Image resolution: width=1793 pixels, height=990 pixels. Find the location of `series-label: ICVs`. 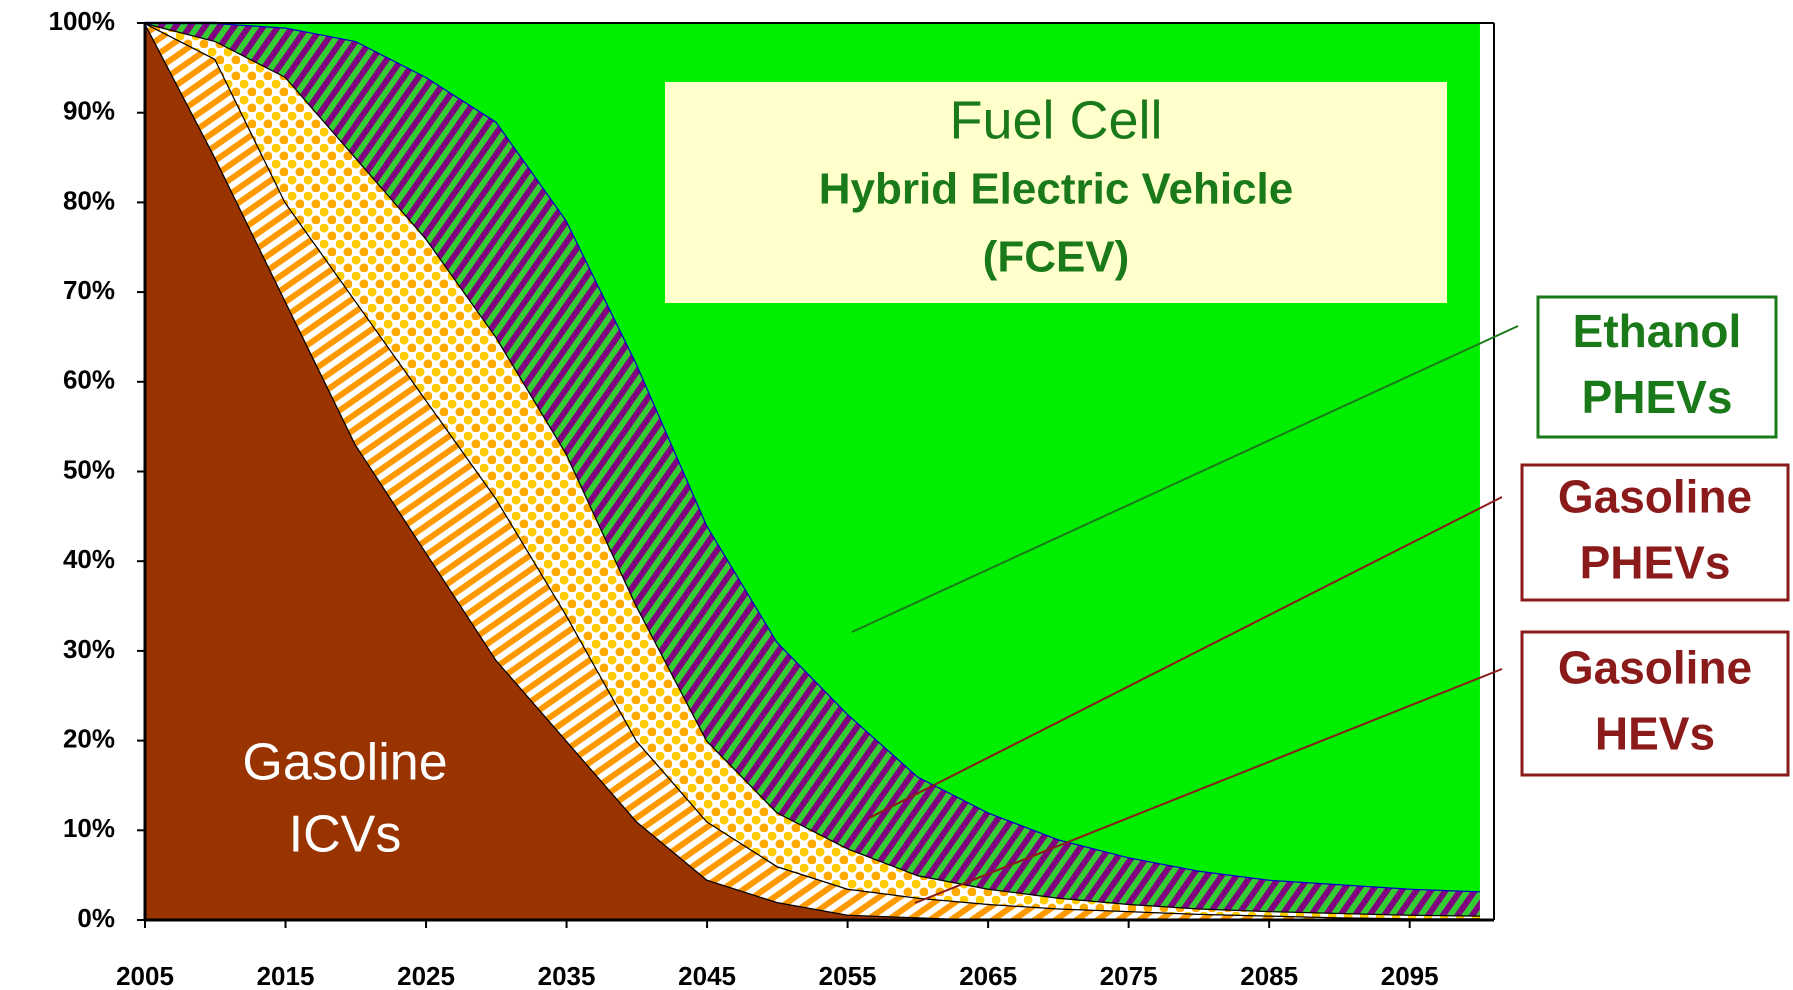

series-label: ICVs is located at coordinates (345, 835).